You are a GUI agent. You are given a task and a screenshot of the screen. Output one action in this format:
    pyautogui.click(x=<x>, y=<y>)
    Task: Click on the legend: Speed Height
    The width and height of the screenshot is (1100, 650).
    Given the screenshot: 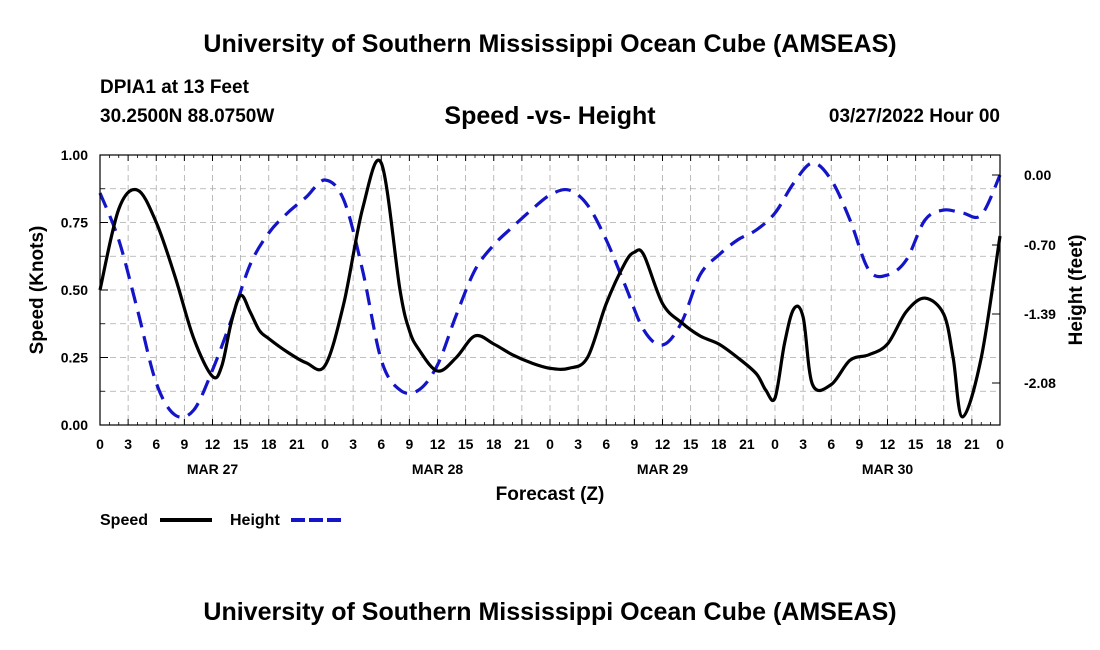 What is the action you would take?
    pyautogui.click(x=221, y=520)
    